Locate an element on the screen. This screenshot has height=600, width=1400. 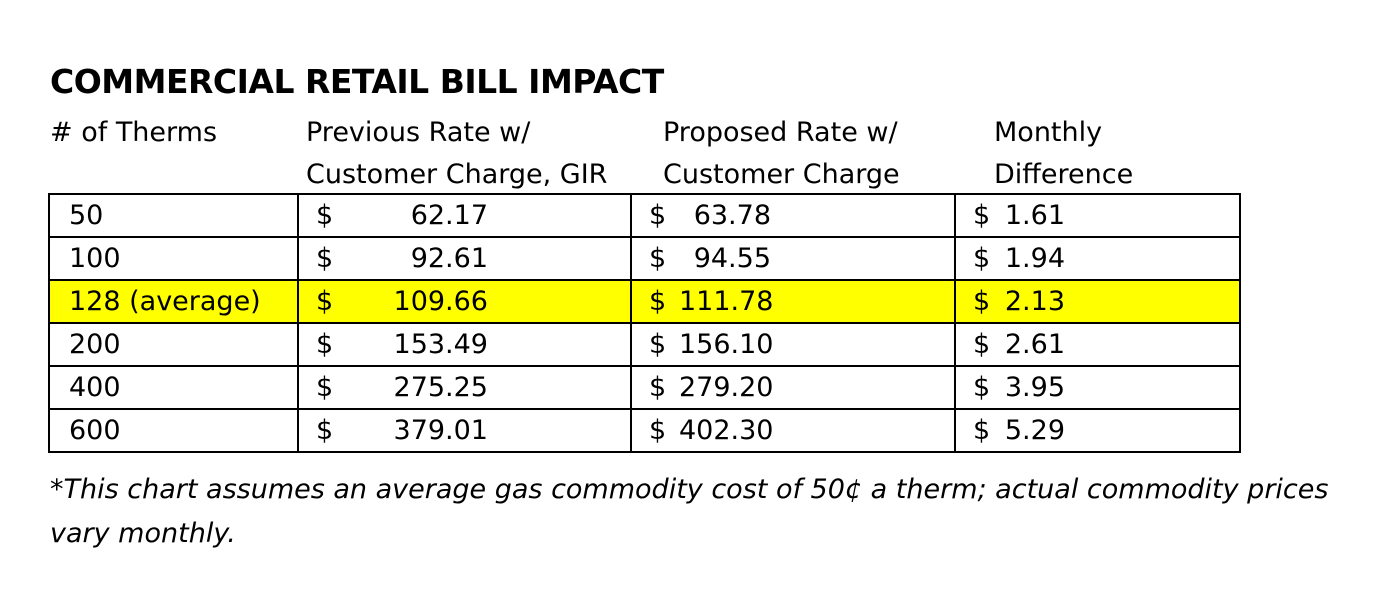
cell-therms: 50 is located at coordinates (173, 215).